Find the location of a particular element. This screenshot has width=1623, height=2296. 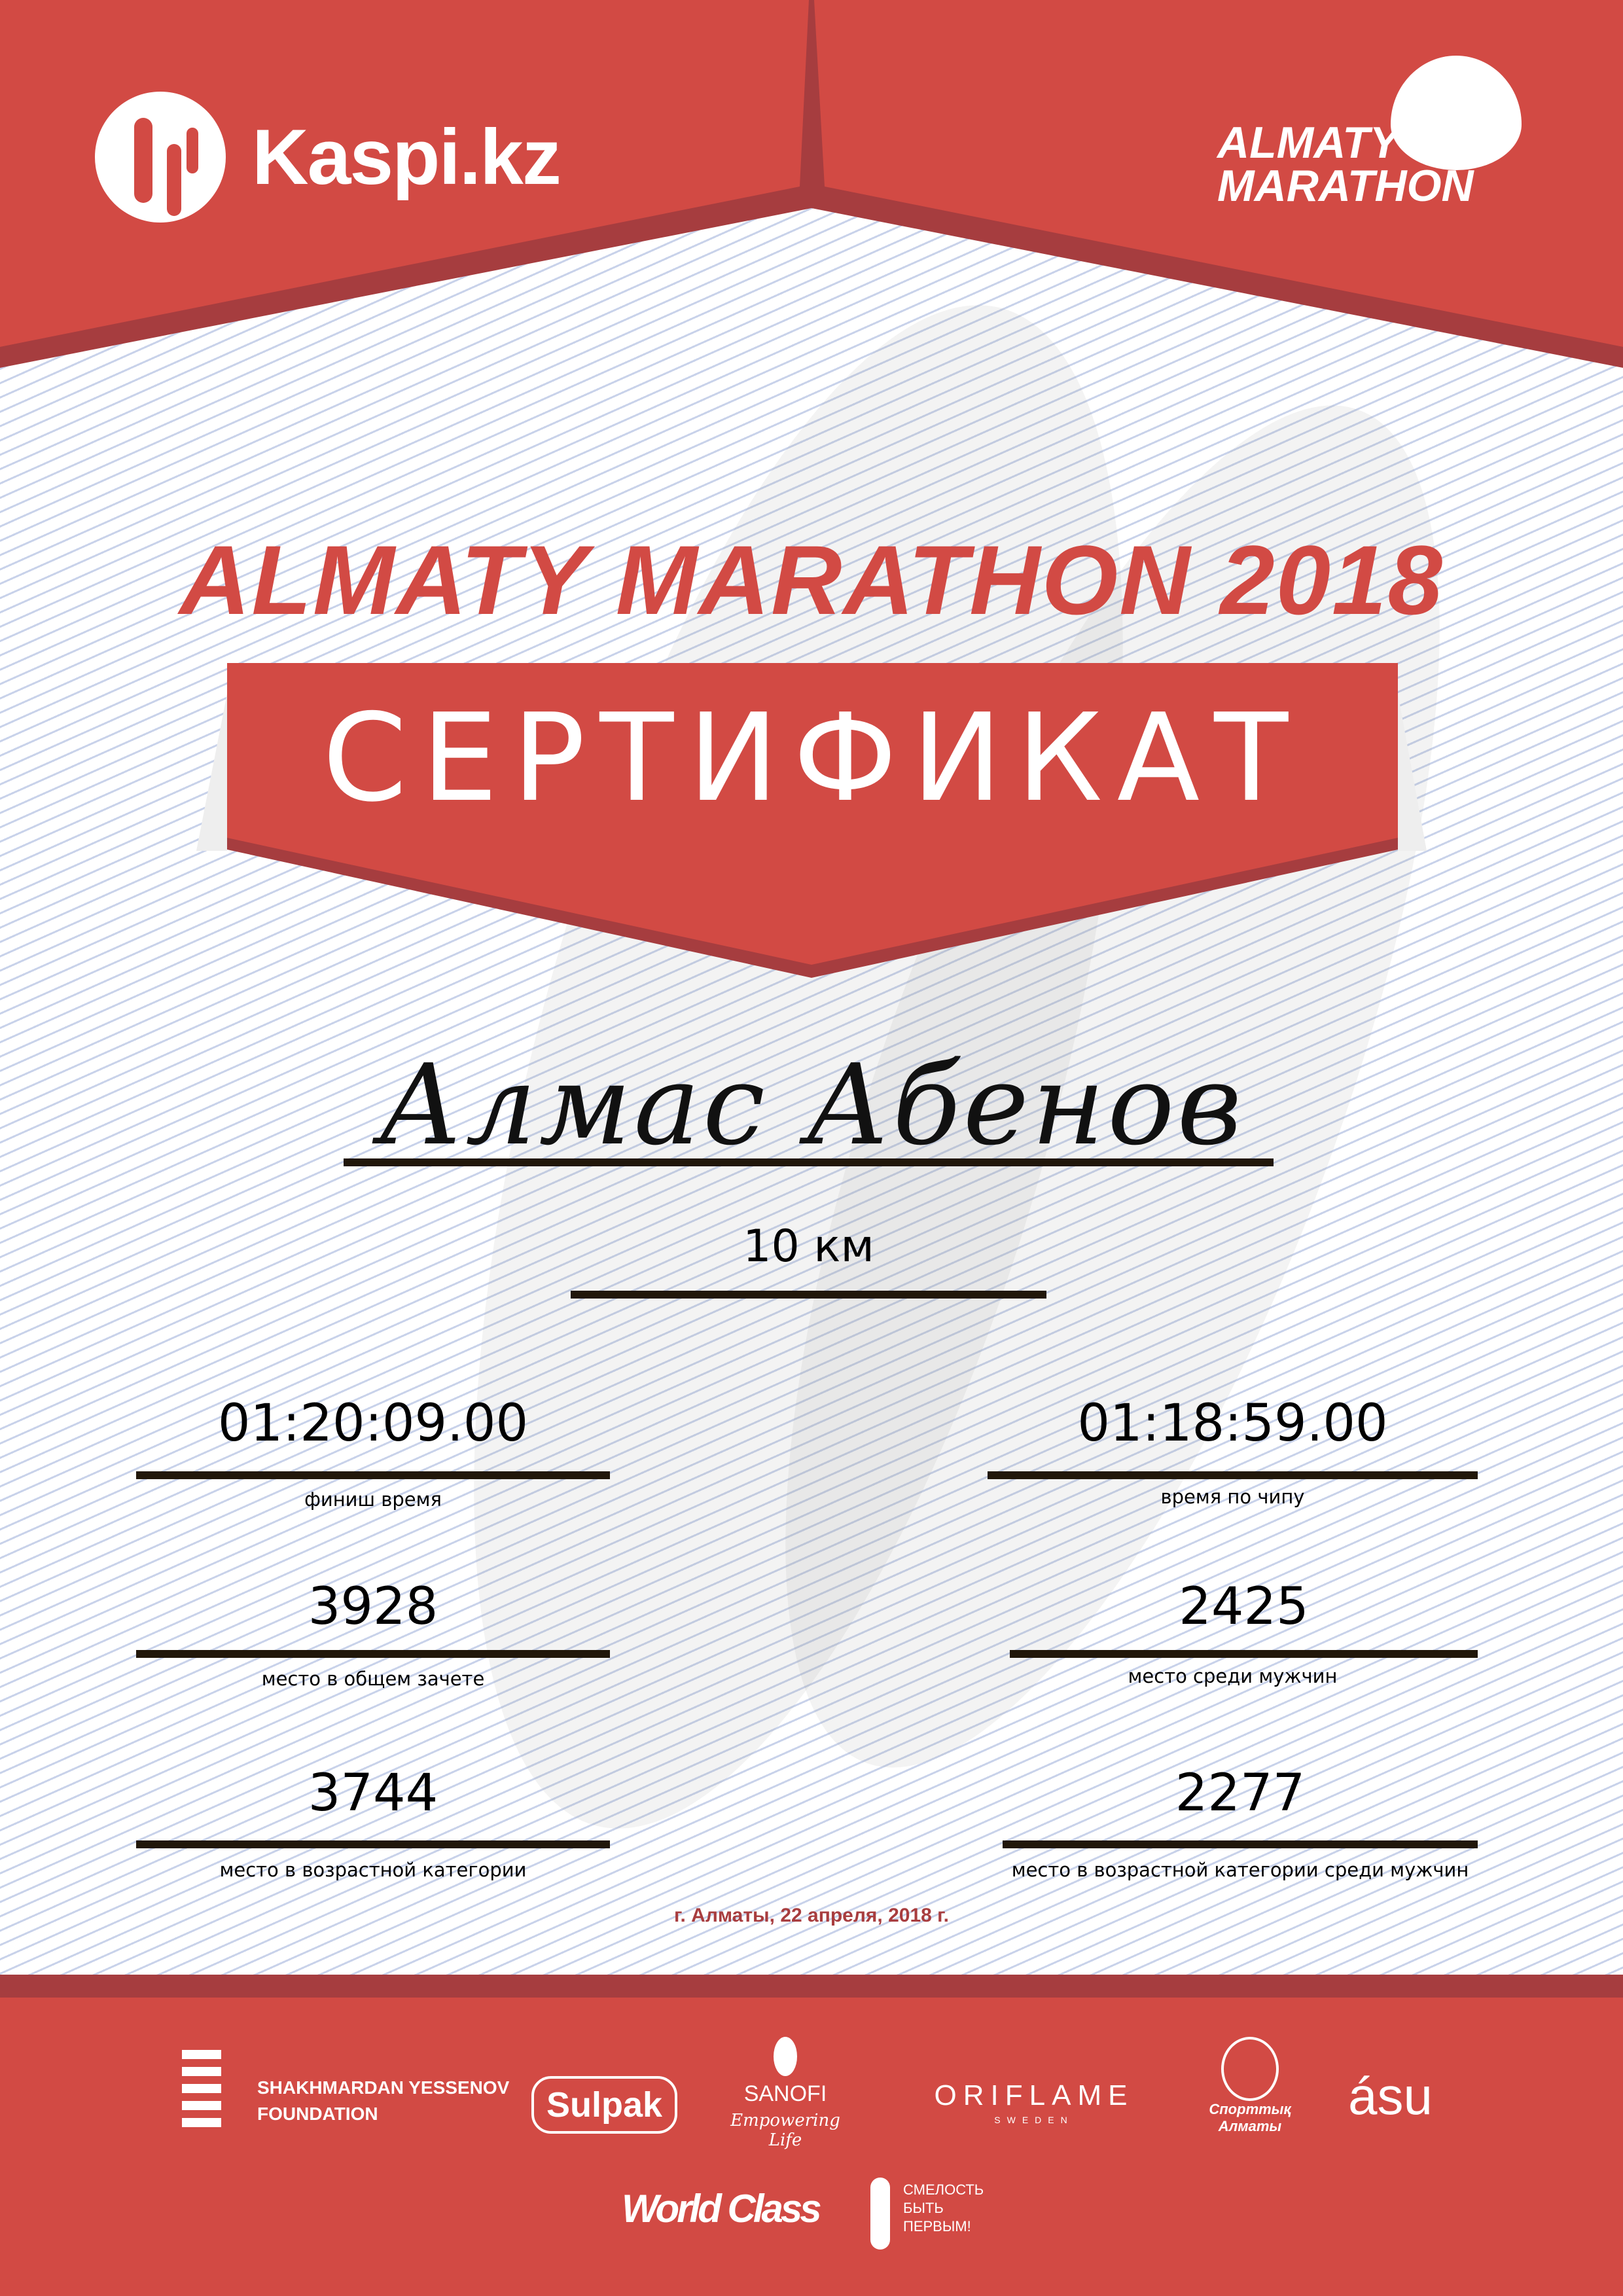

men-age-place-value: 2277 is located at coordinates (1240, 1794).